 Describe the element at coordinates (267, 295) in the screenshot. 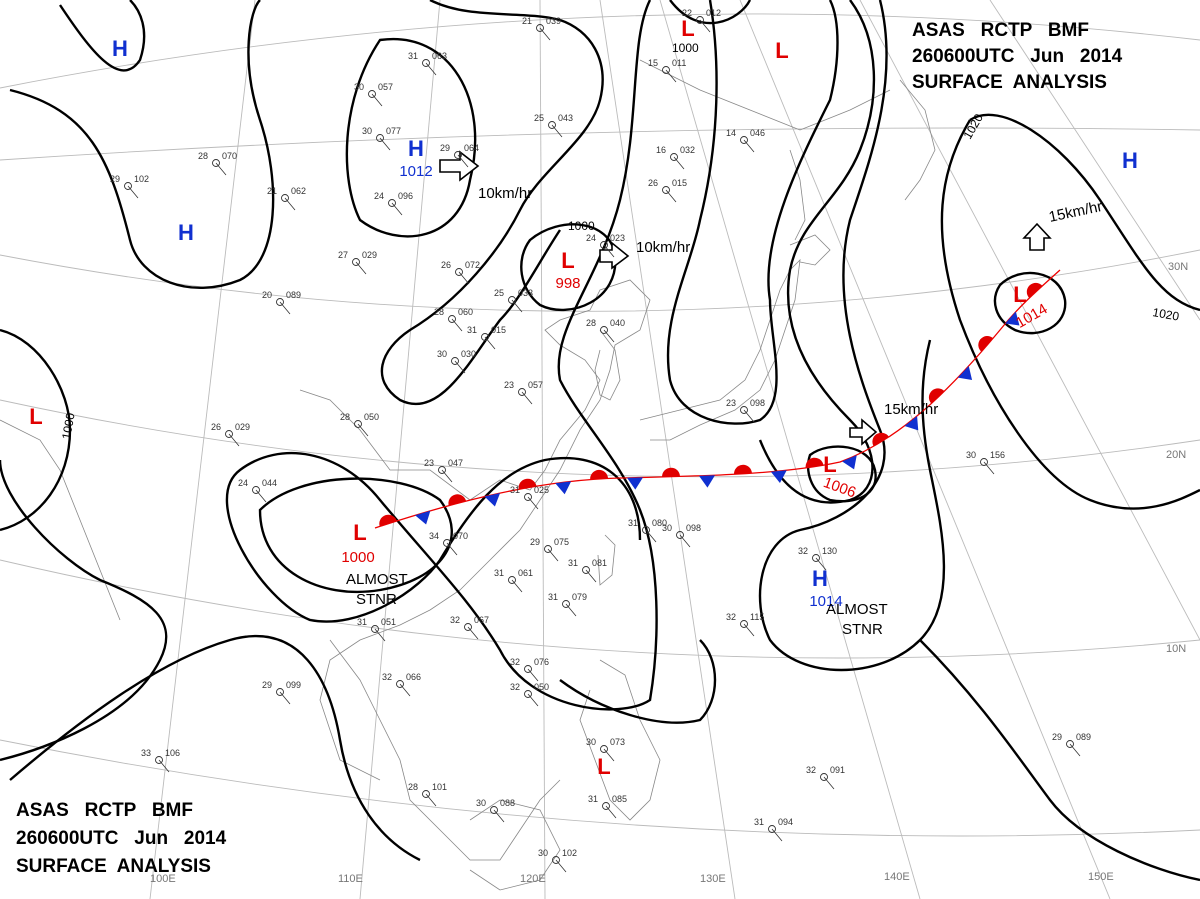

I see `station-temperature: 20` at that location.